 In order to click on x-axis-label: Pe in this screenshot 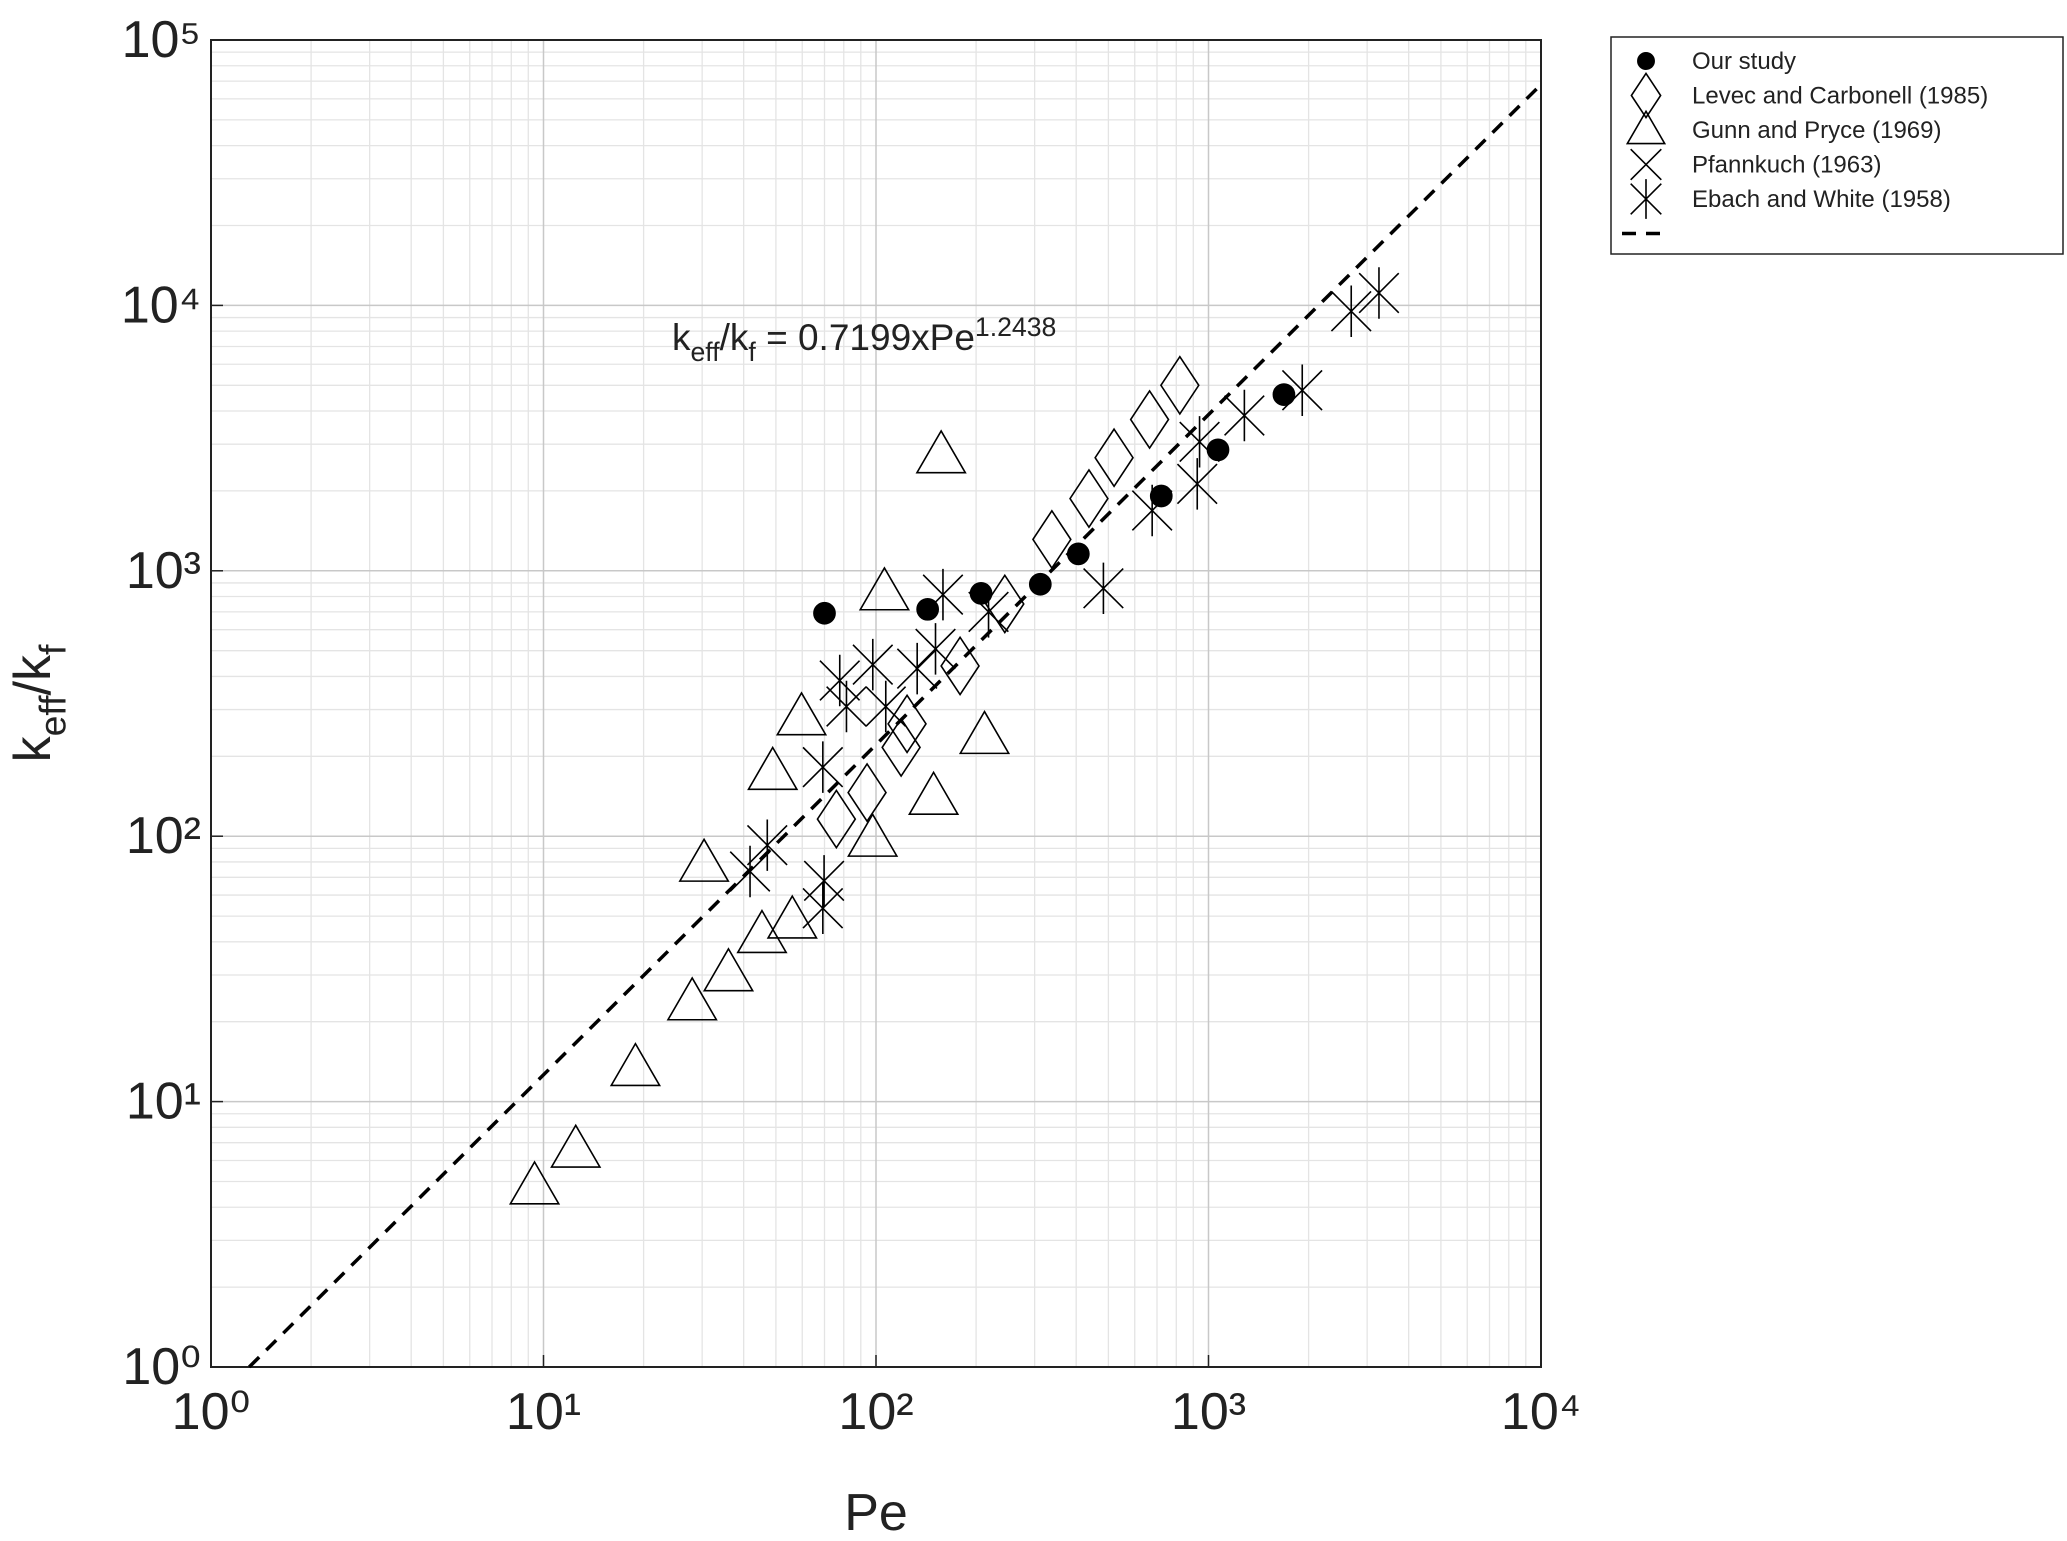, I will do `click(876, 1512)`.